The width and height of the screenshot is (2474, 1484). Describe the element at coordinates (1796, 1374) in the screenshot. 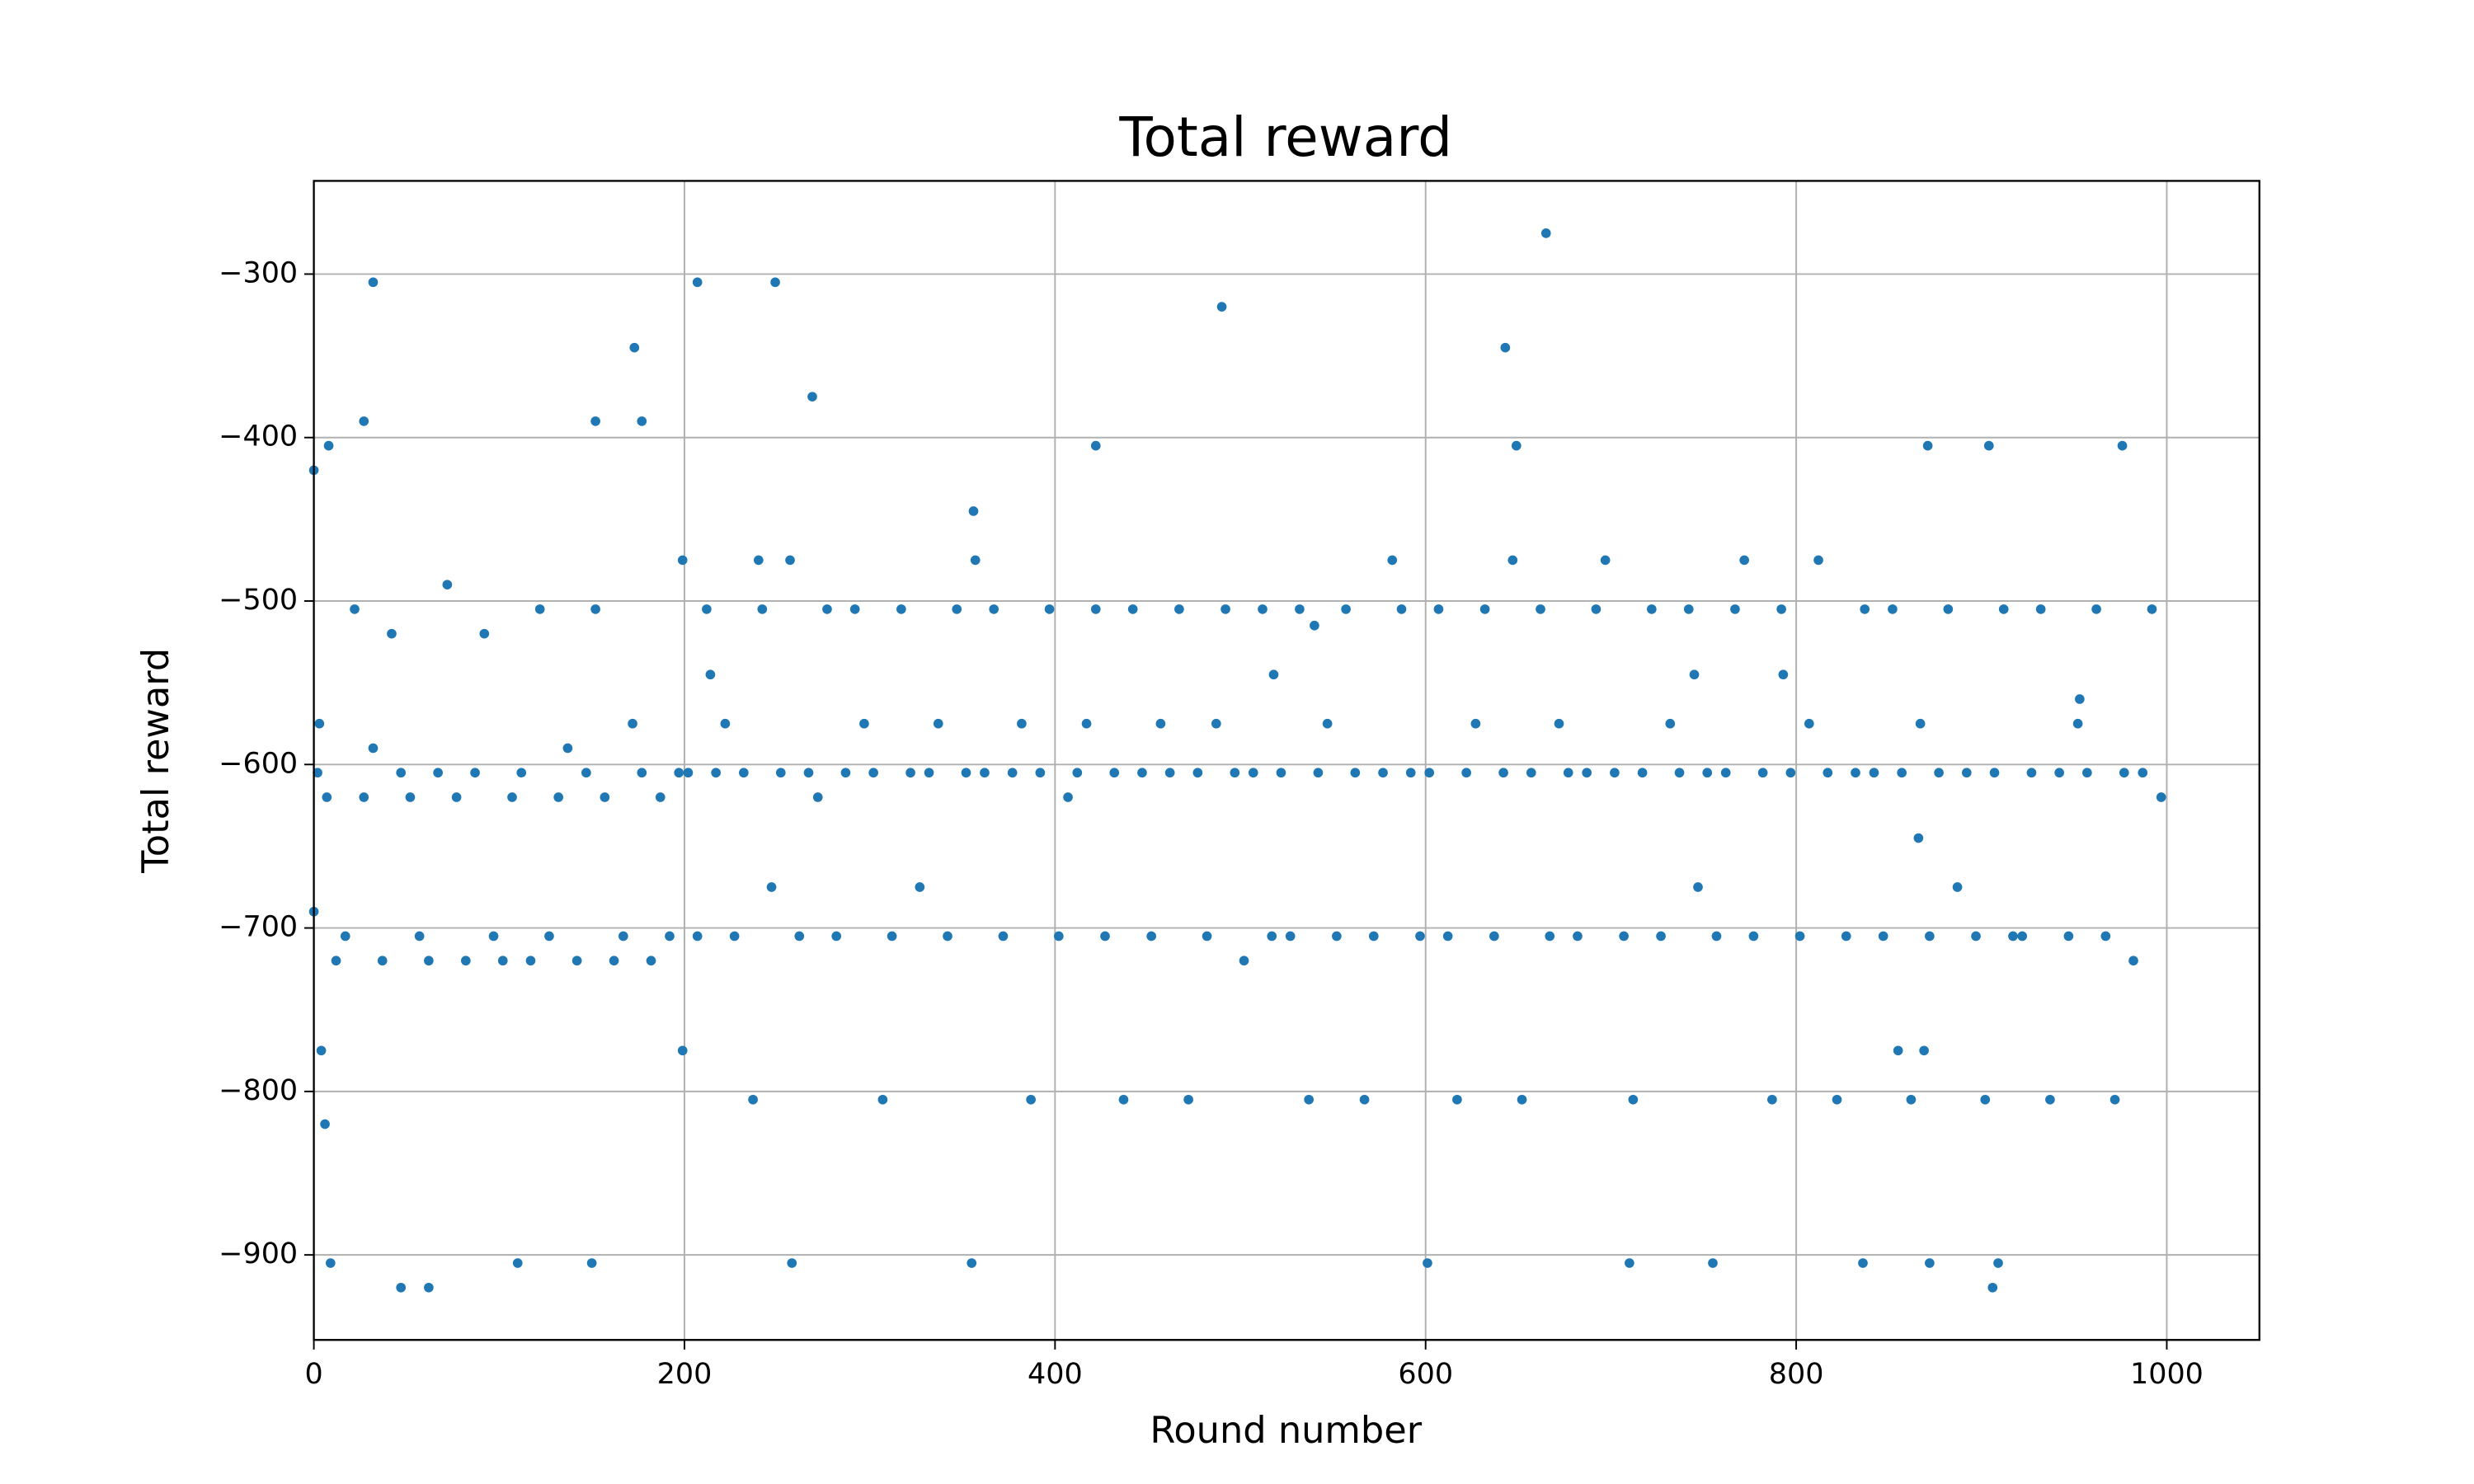

I see `x-tick-label: 800` at that location.